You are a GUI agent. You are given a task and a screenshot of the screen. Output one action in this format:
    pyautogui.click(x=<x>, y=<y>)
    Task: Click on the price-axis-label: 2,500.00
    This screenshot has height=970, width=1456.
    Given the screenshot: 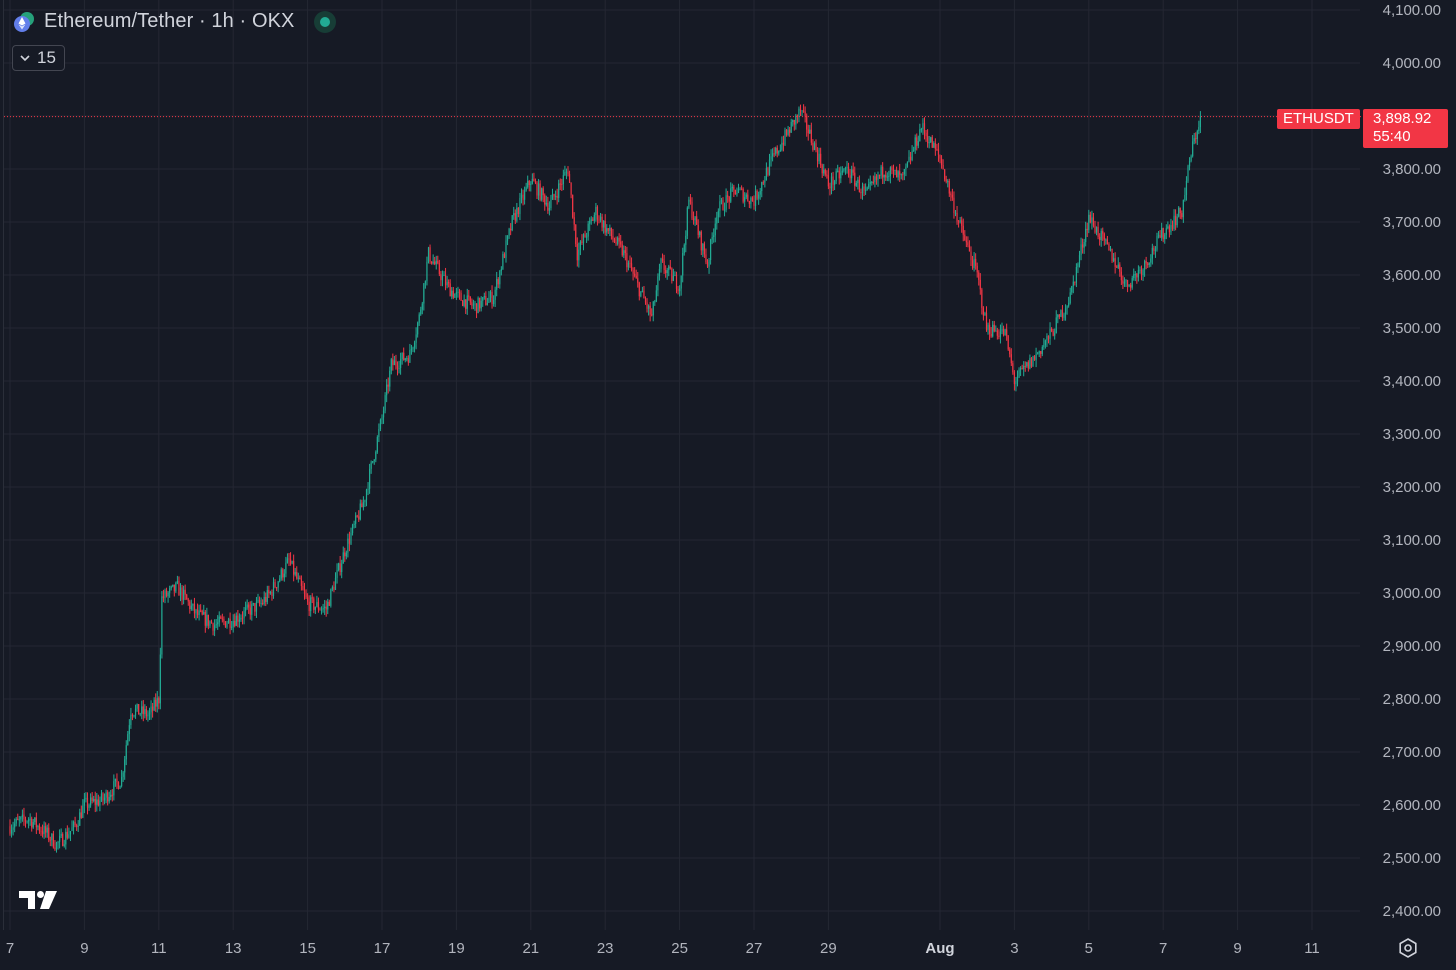 What is the action you would take?
    pyautogui.click(x=1412, y=858)
    